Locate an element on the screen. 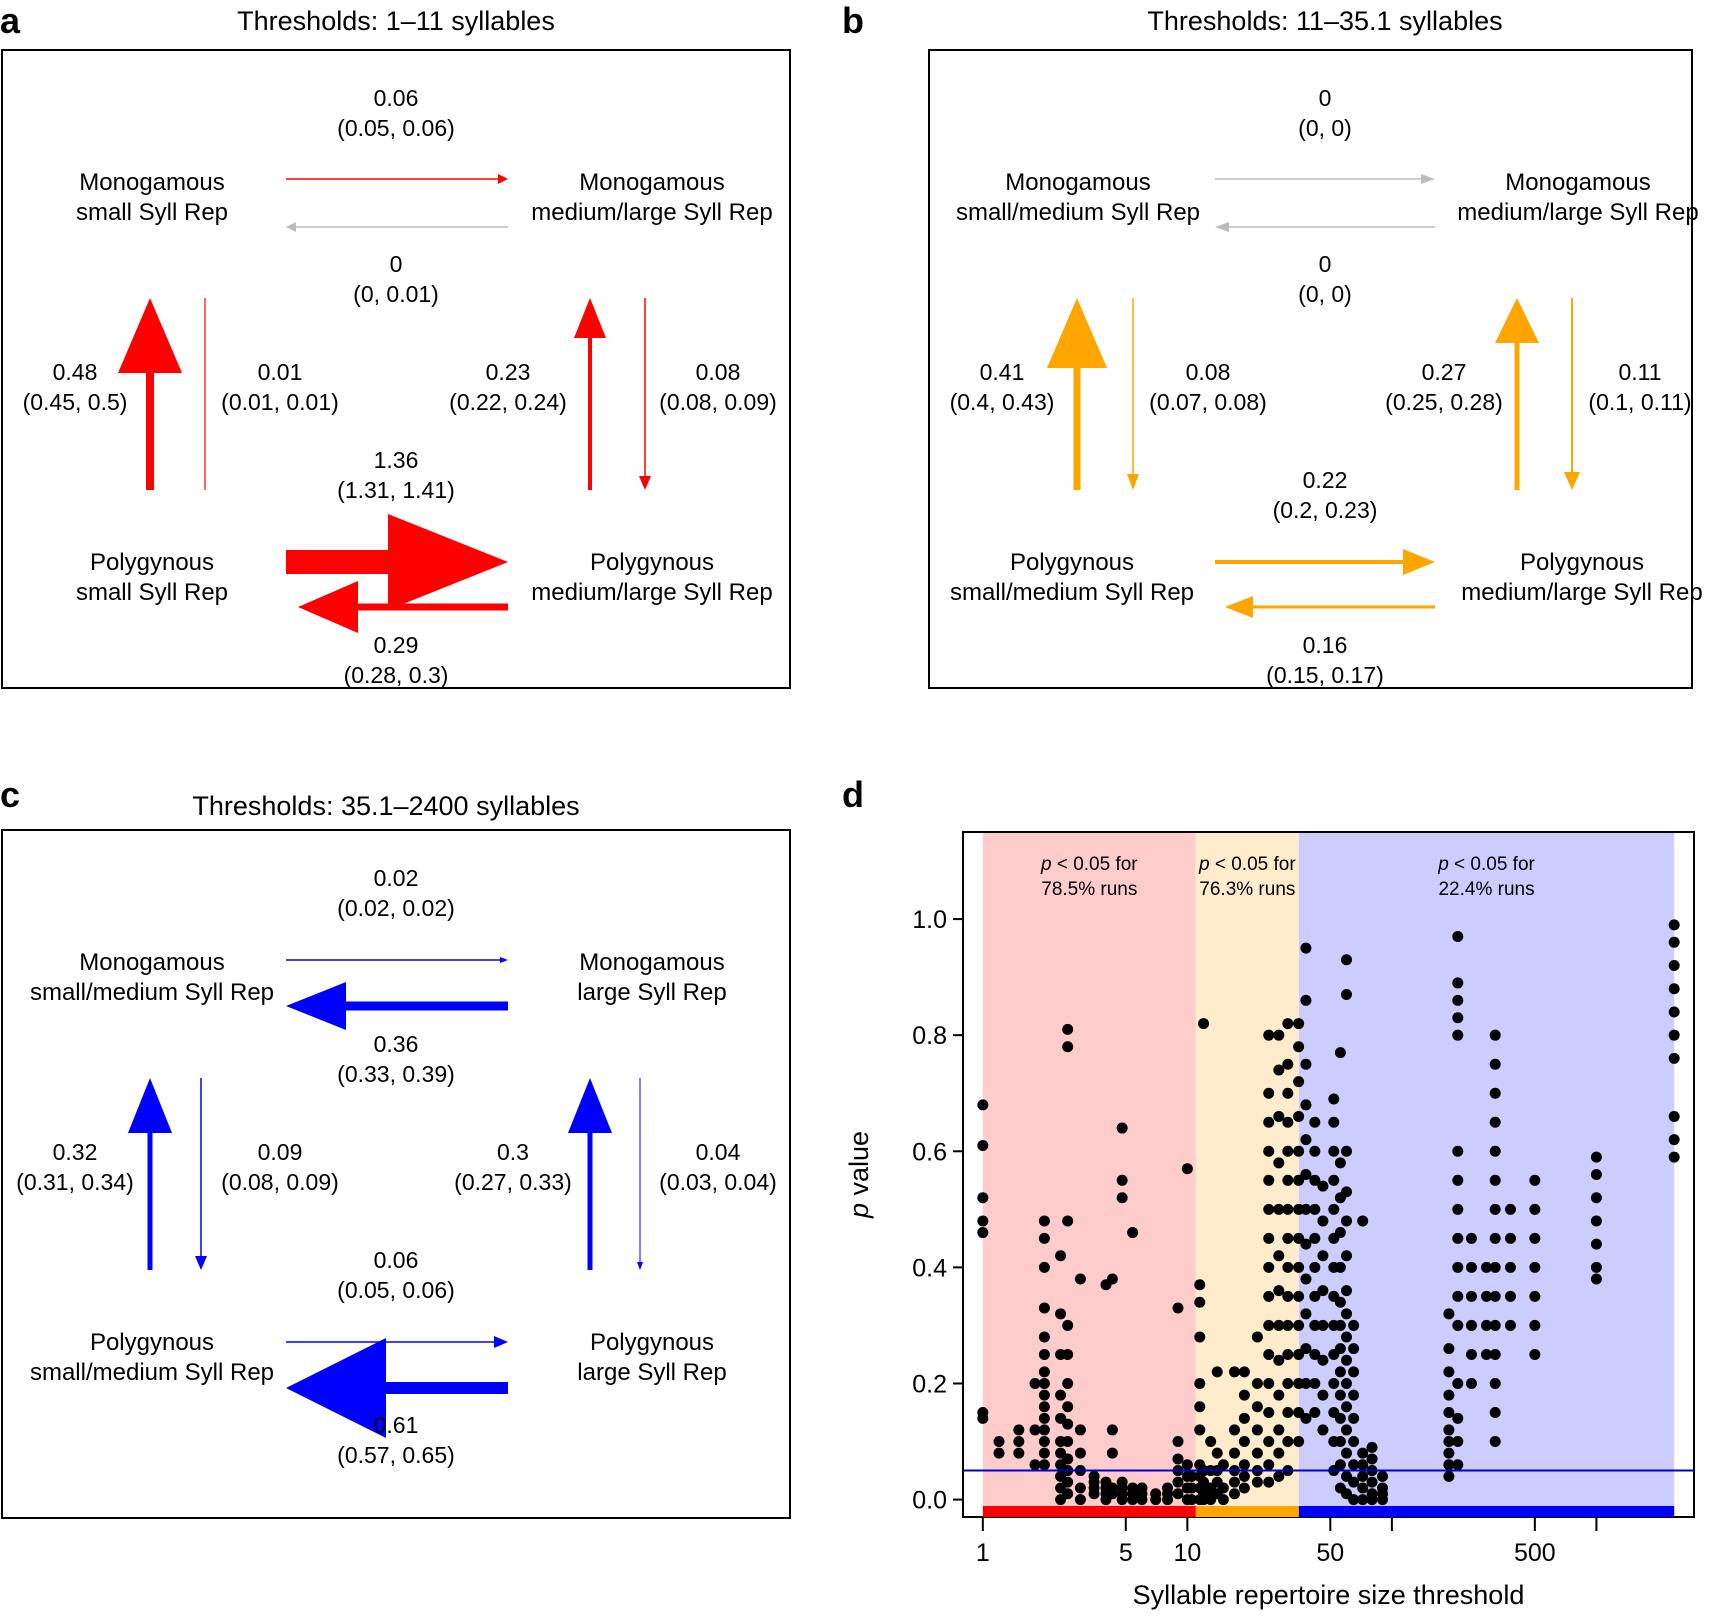  panel-b-arrow-bottom_right is located at coordinates (1325, 562).